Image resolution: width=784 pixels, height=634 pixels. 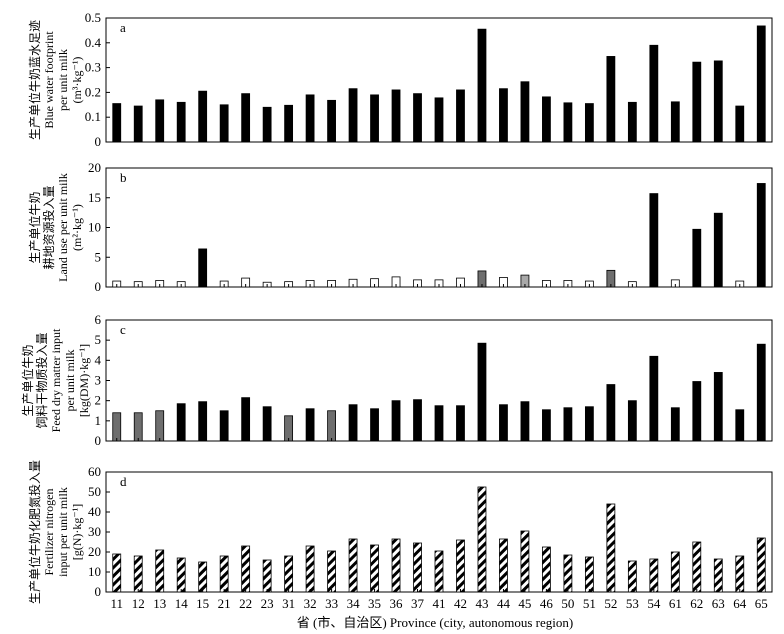 I want to click on y-axis-label-line: (m³·kg⁻¹), so click(x=77, y=80).